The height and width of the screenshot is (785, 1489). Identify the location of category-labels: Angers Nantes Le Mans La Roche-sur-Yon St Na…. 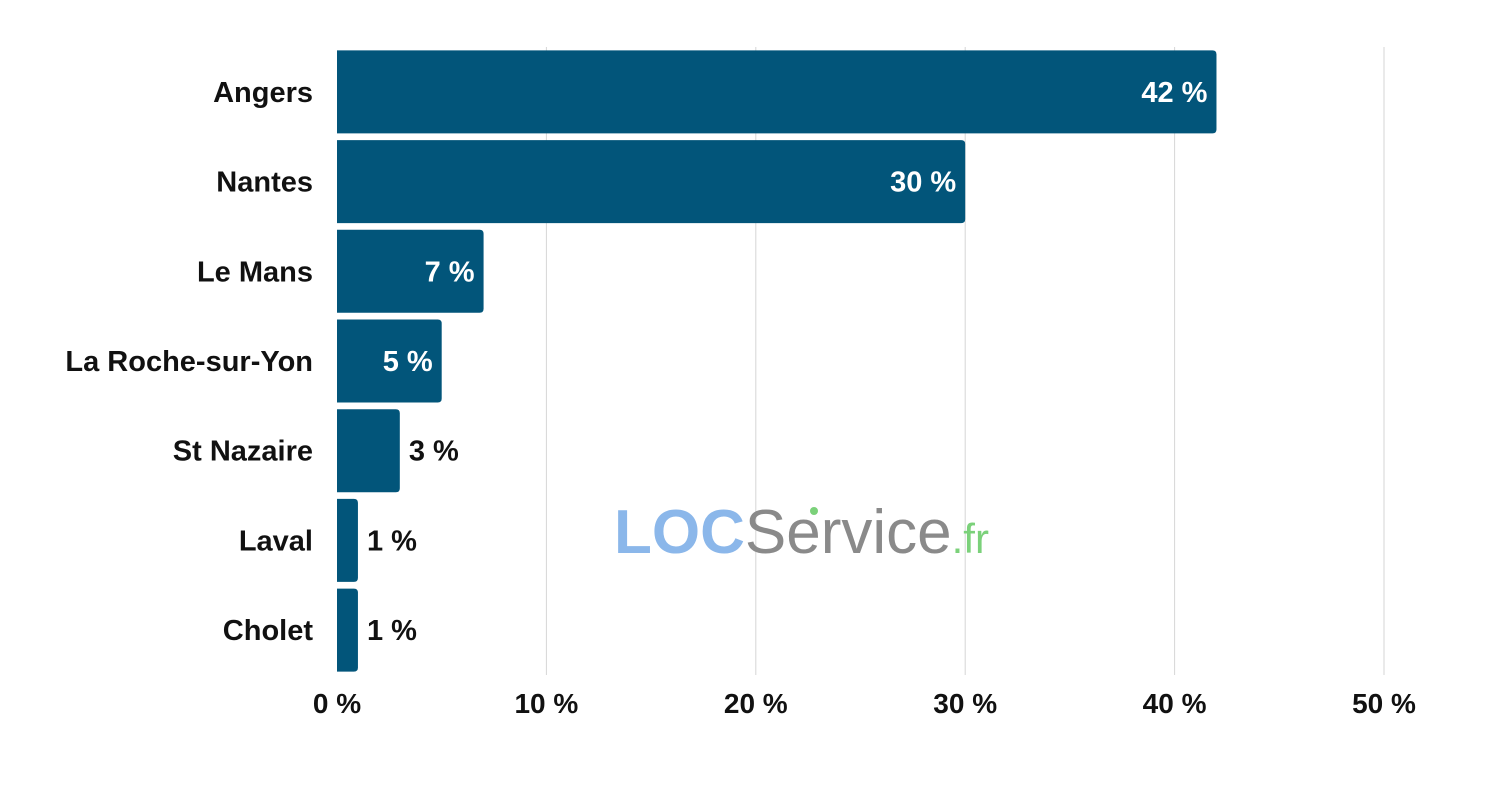
(189, 362).